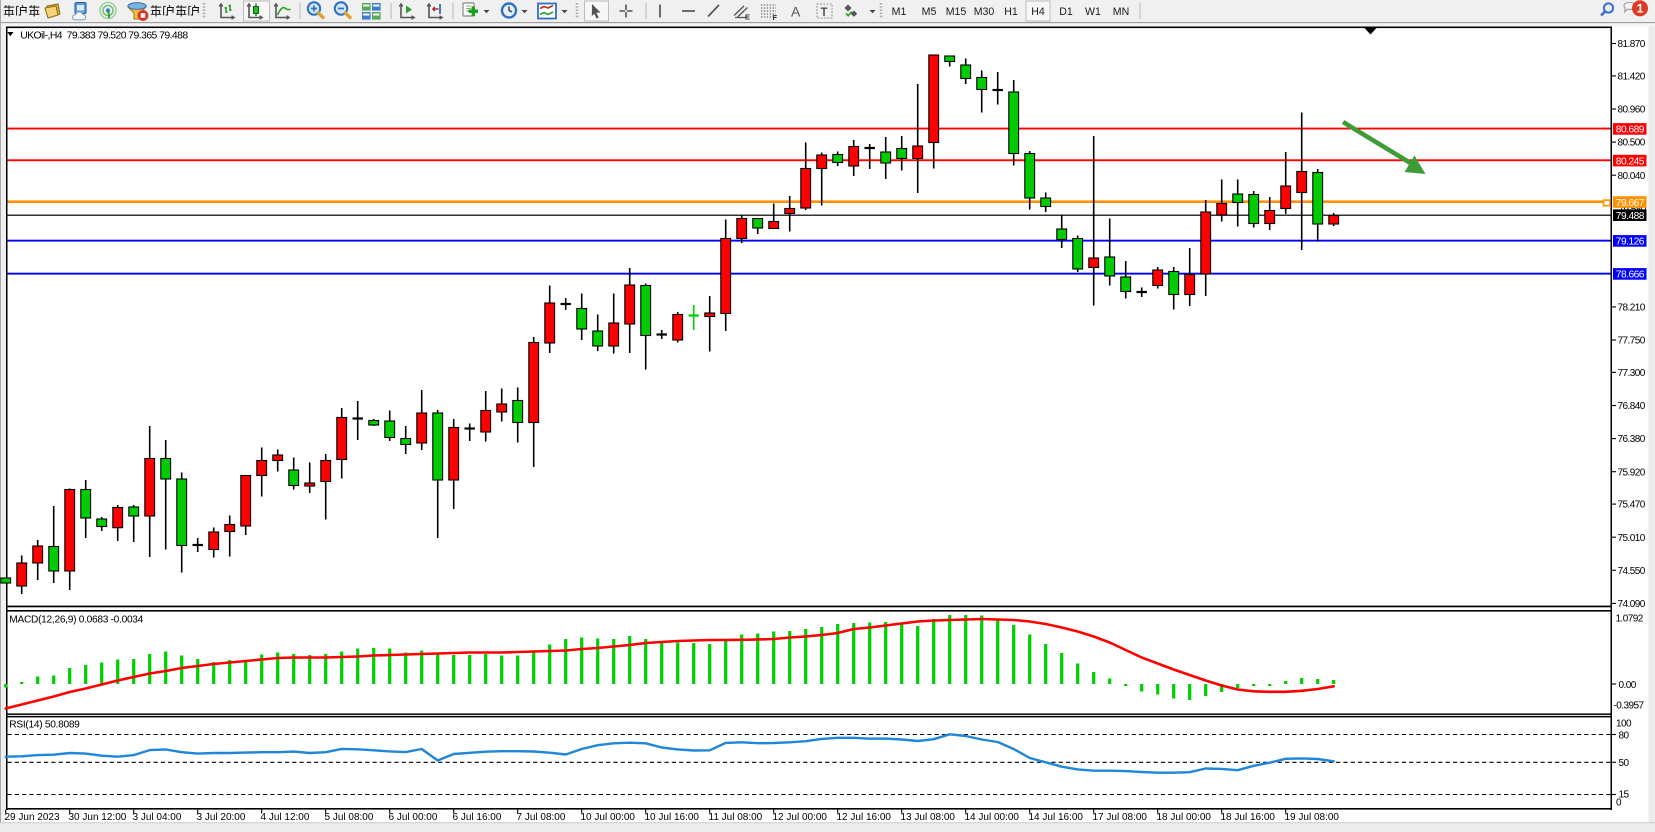  What do you see at coordinates (992, 817) in the screenshot?
I see `svg-text: 14 Jul 00:00` at bounding box center [992, 817].